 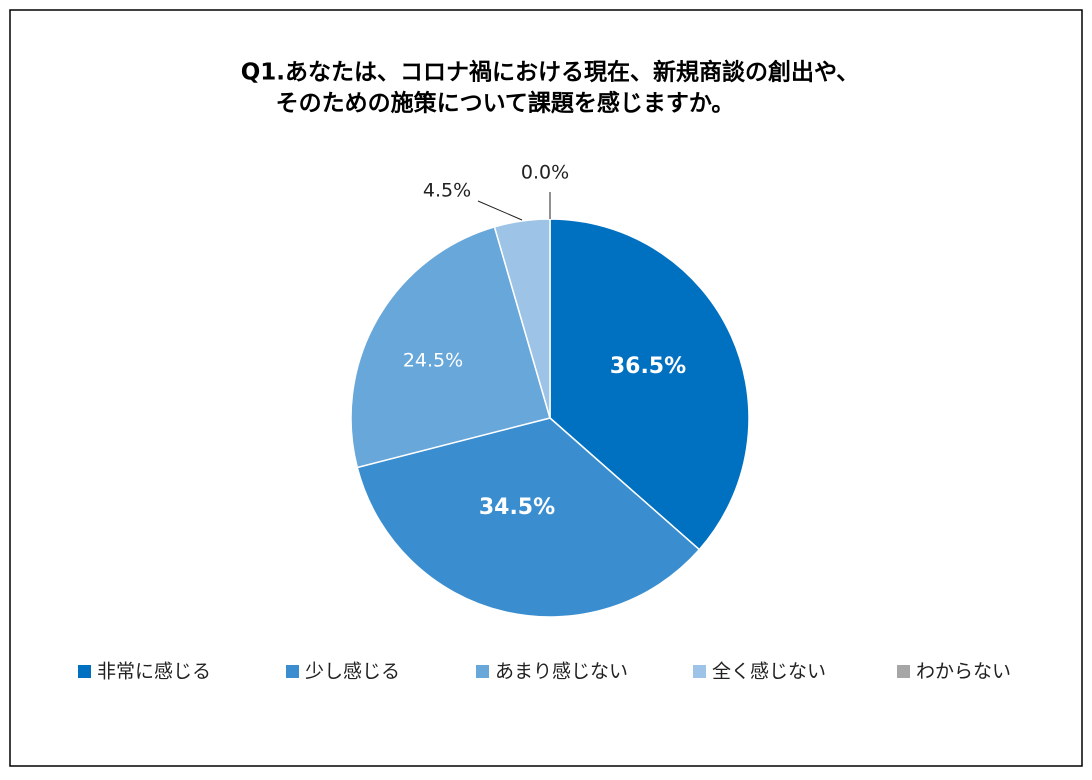 I want to click on legend-label: 全く感じない, so click(x=769, y=672).